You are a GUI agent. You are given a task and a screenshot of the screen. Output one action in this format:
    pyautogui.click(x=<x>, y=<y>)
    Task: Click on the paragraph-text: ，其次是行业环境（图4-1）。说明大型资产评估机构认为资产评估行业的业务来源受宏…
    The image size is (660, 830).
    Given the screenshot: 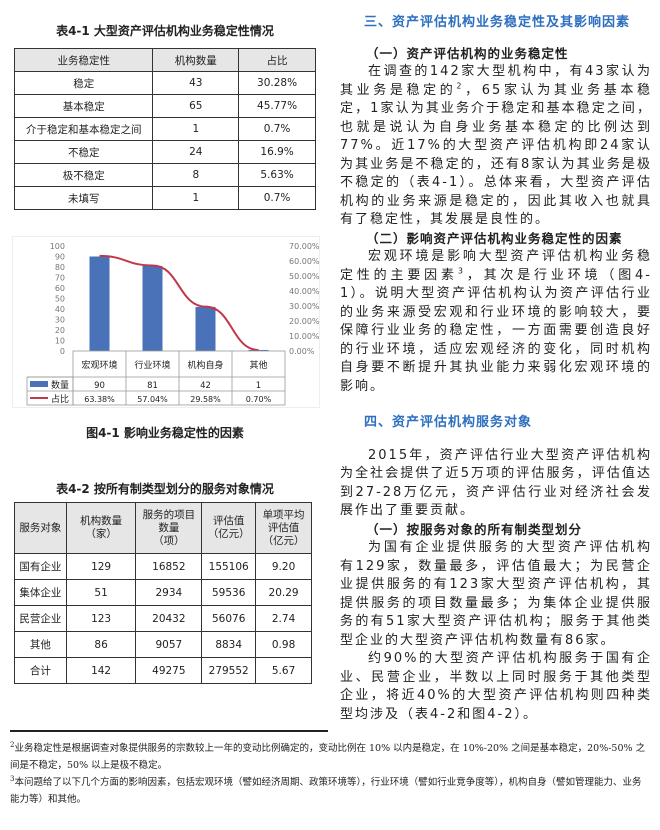 What is the action you would take?
    pyautogui.click(x=496, y=330)
    